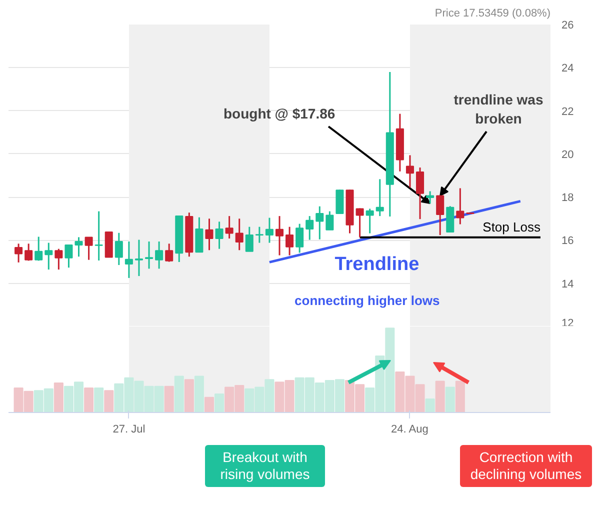  Describe the element at coordinates (568, 154) in the screenshot. I see `y-tick-label: 20` at that location.